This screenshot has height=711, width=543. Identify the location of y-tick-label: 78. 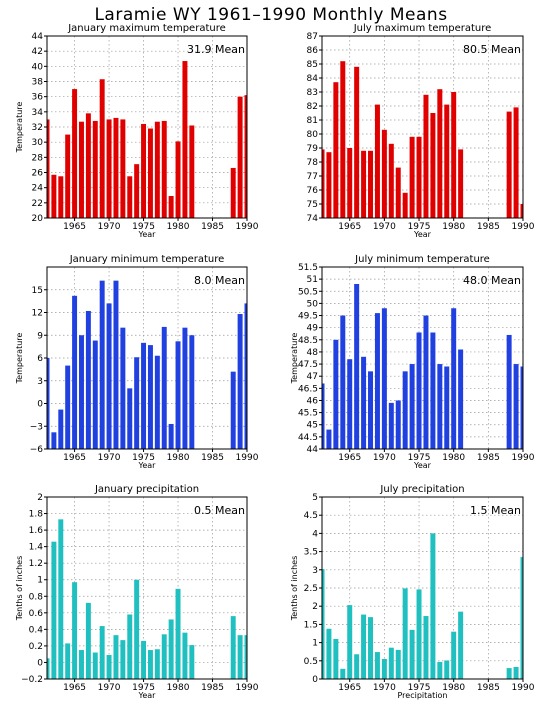
(313, 163).